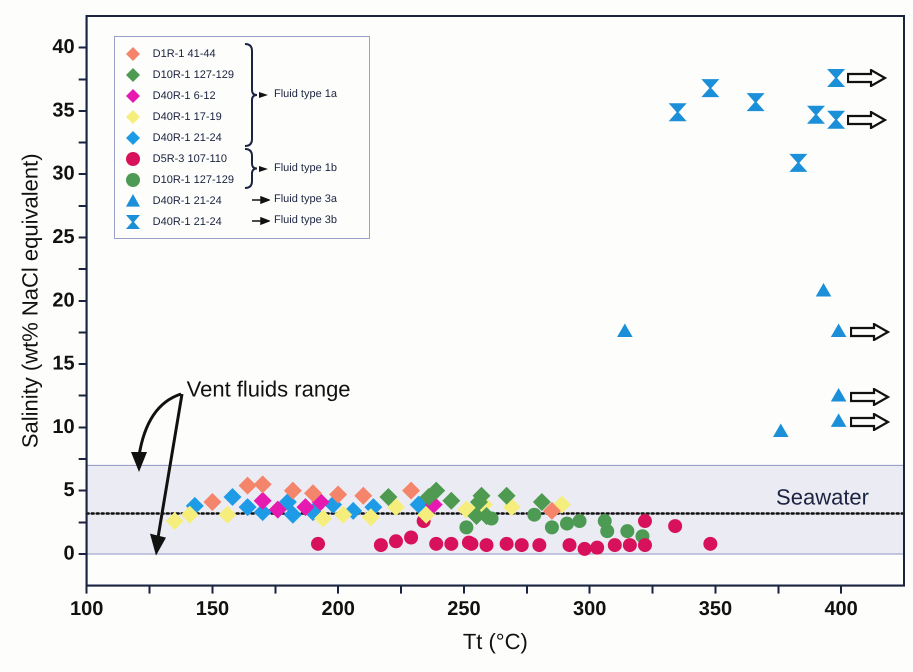 This screenshot has height=672, width=913. What do you see at coordinates (69, 490) in the screenshot?
I see `y-tick-label: 5` at bounding box center [69, 490].